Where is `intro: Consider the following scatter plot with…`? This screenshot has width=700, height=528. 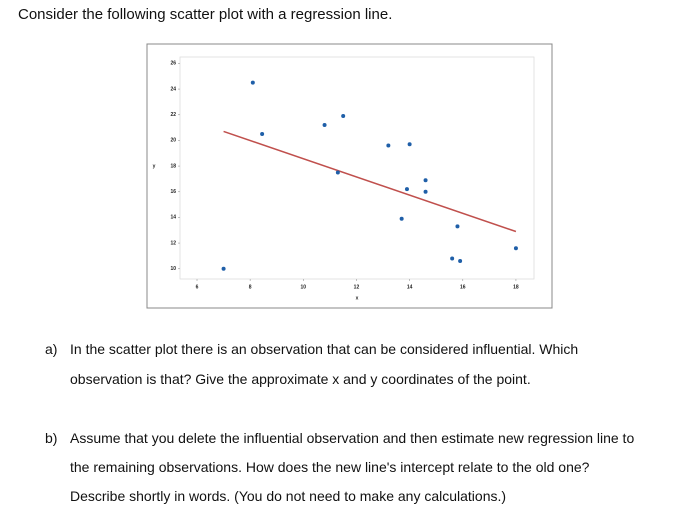 intro: Consider the following scatter plot with… is located at coordinates (205, 14).